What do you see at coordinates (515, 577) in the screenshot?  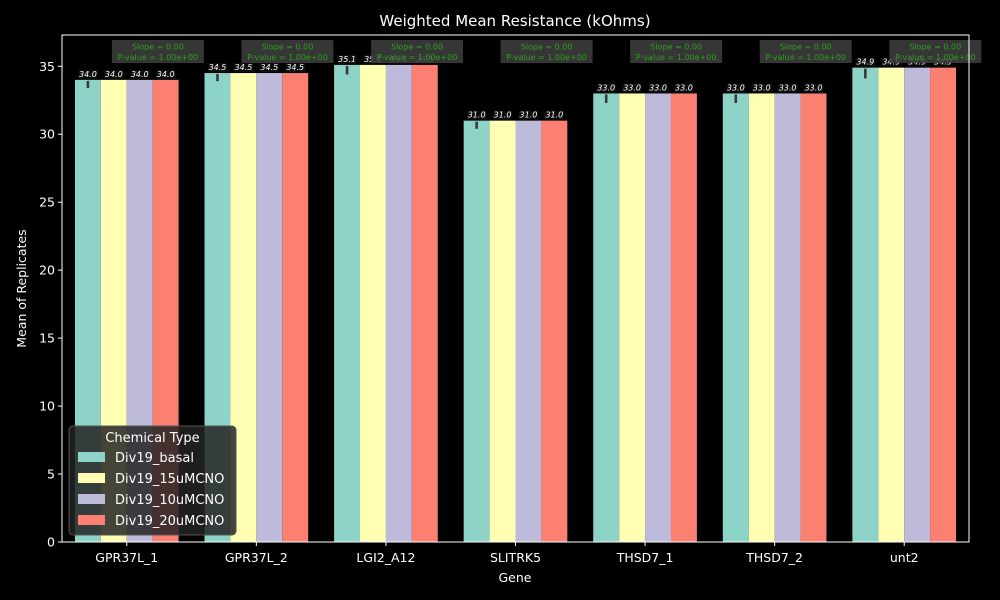 I see `x-axis-label: Gene` at bounding box center [515, 577].